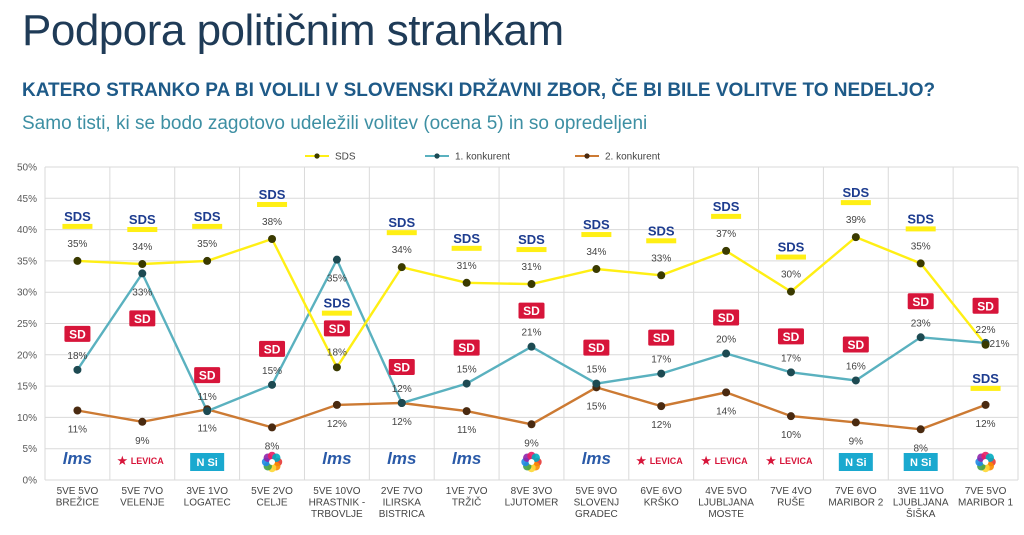  What do you see at coordinates (402, 250) in the screenshot?
I see `data-label: 34%` at bounding box center [402, 250].